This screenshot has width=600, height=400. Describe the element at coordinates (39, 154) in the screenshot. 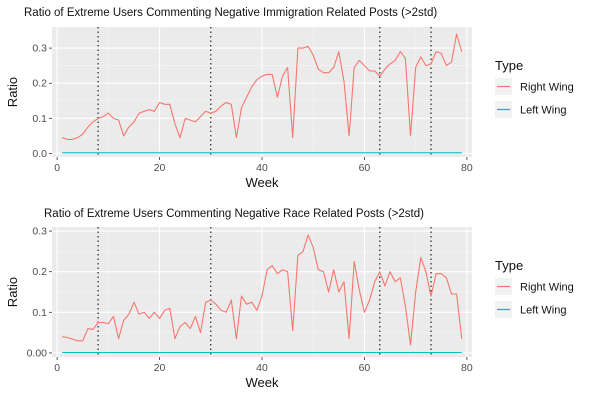

I see `y-tick-label: 0.0` at that location.